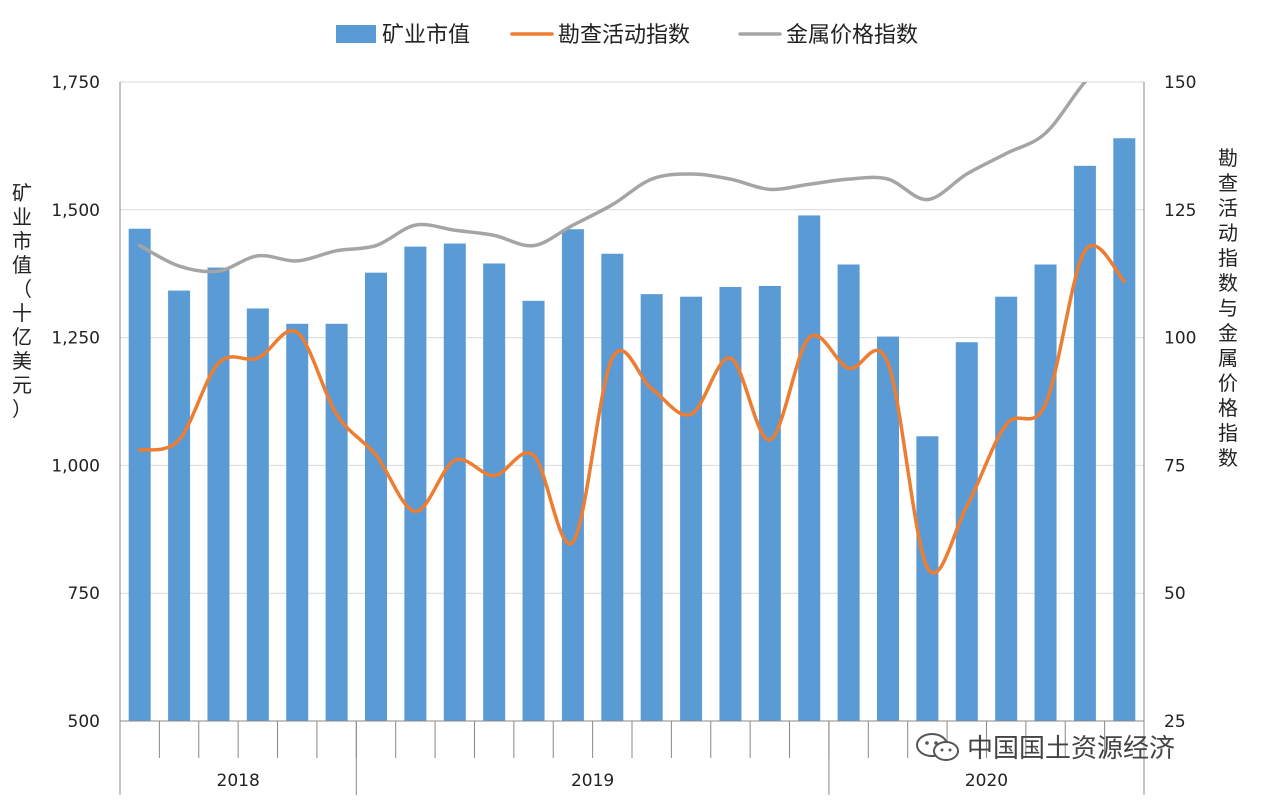 This screenshot has height=803, width=1266. What do you see at coordinates (75, 339) in the screenshot?
I see `y-left-tick-label: 1,250` at bounding box center [75, 339].